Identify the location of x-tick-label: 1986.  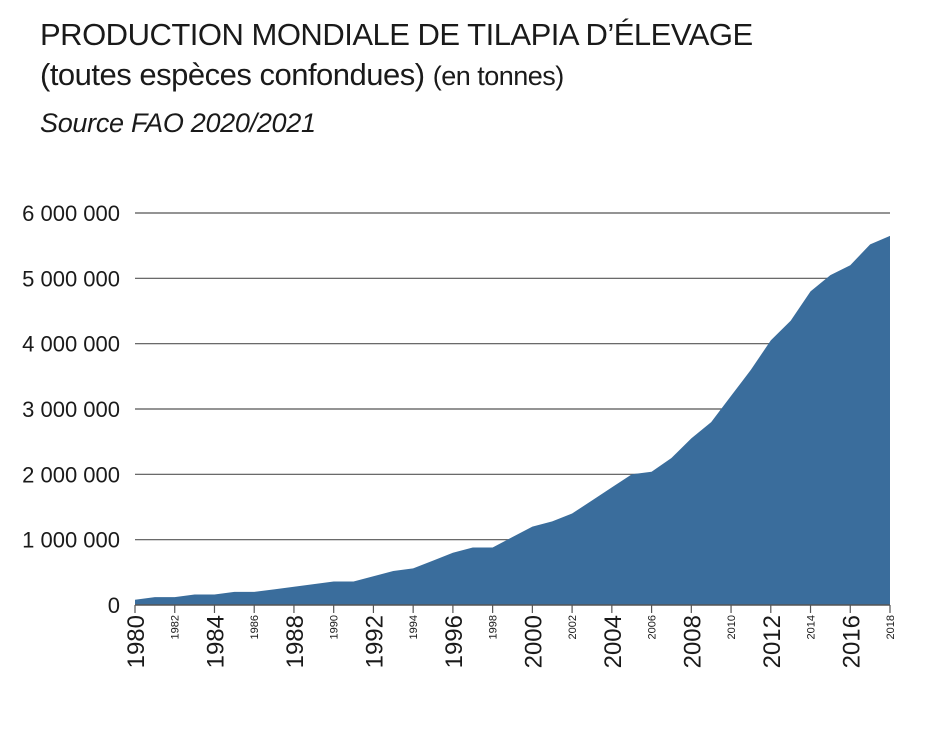
(255, 627).